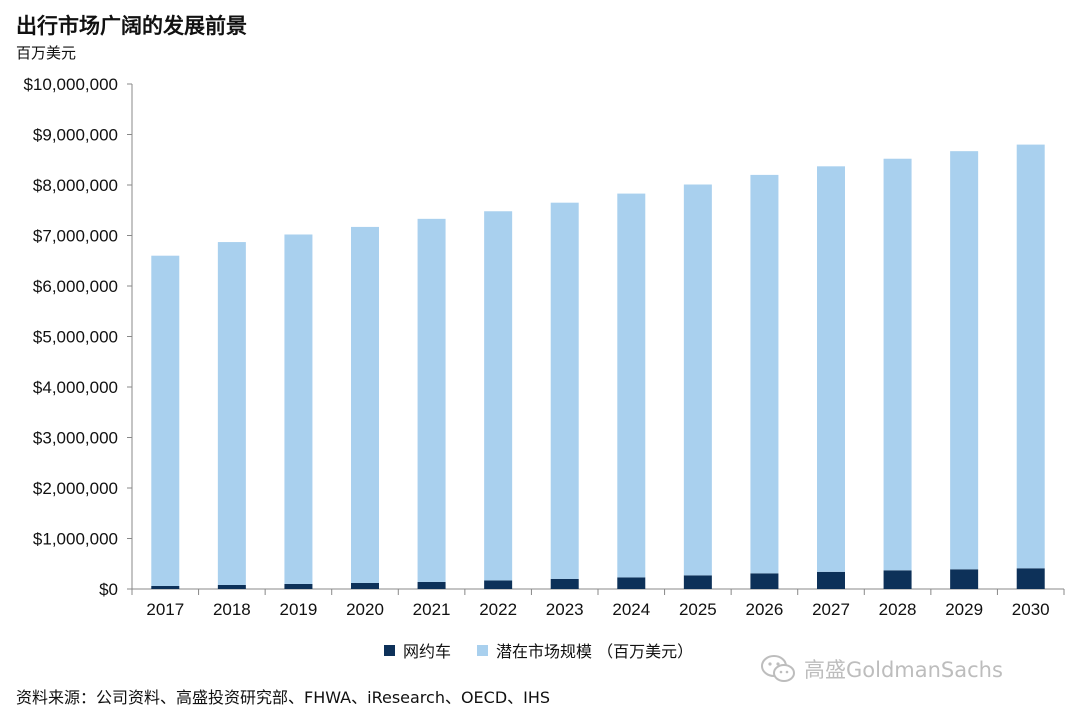  Describe the element at coordinates (483, 650) in the screenshot. I see `legend-swatch-light` at that location.